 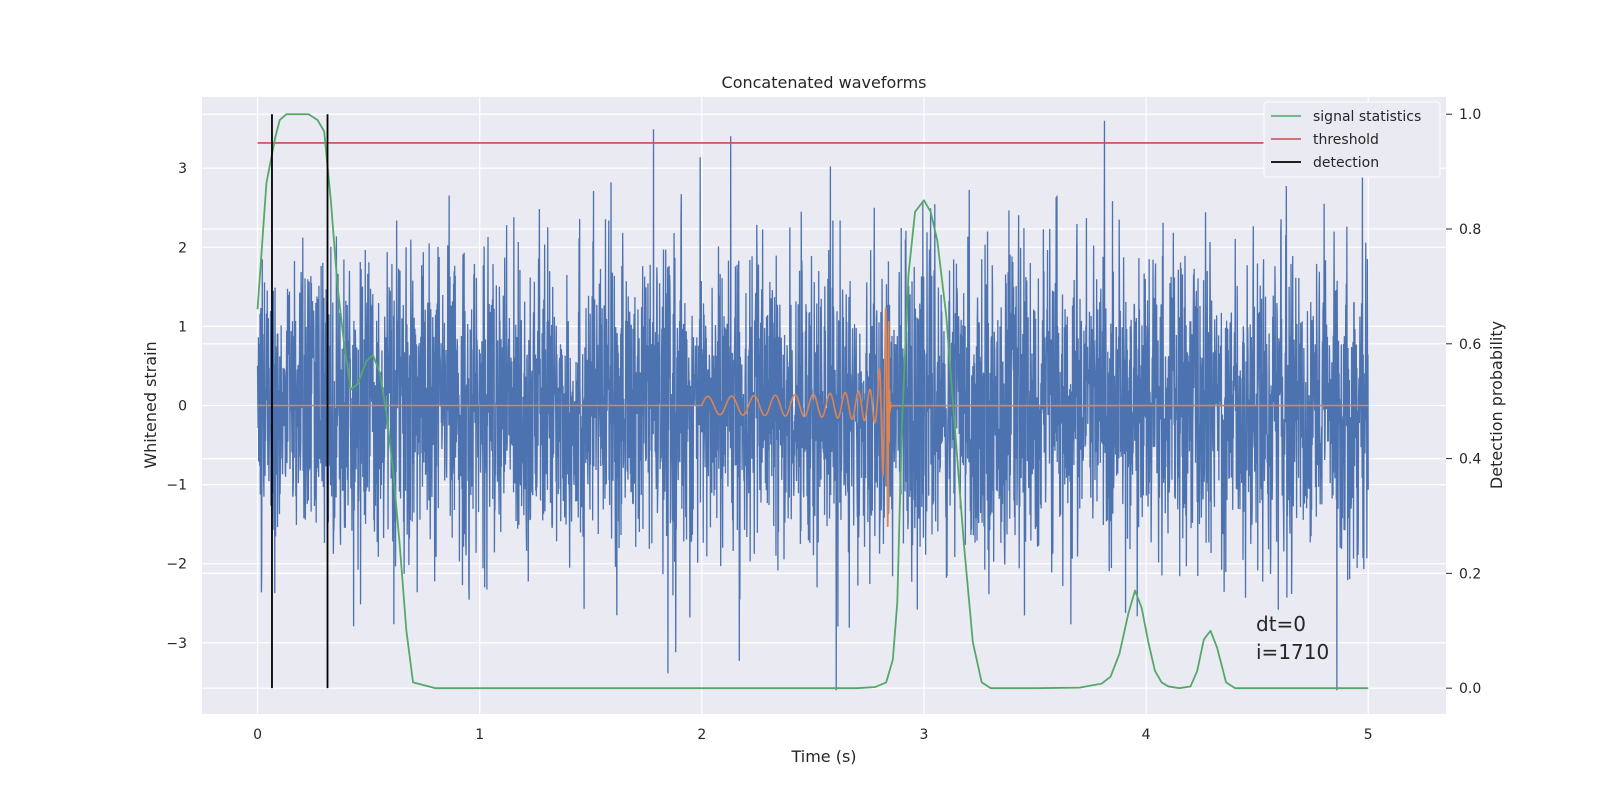 I want to click on x-tick-label: 0, so click(x=257, y=735).